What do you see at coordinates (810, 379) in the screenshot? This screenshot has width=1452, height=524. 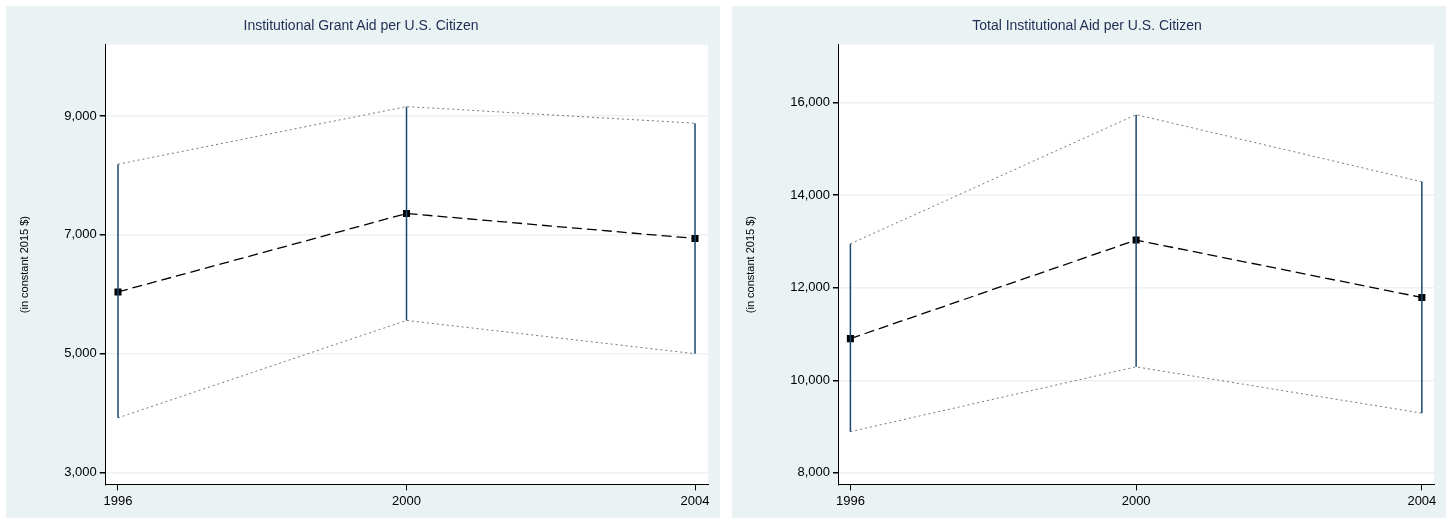 I see `y-tick-label: 10,000` at bounding box center [810, 379].